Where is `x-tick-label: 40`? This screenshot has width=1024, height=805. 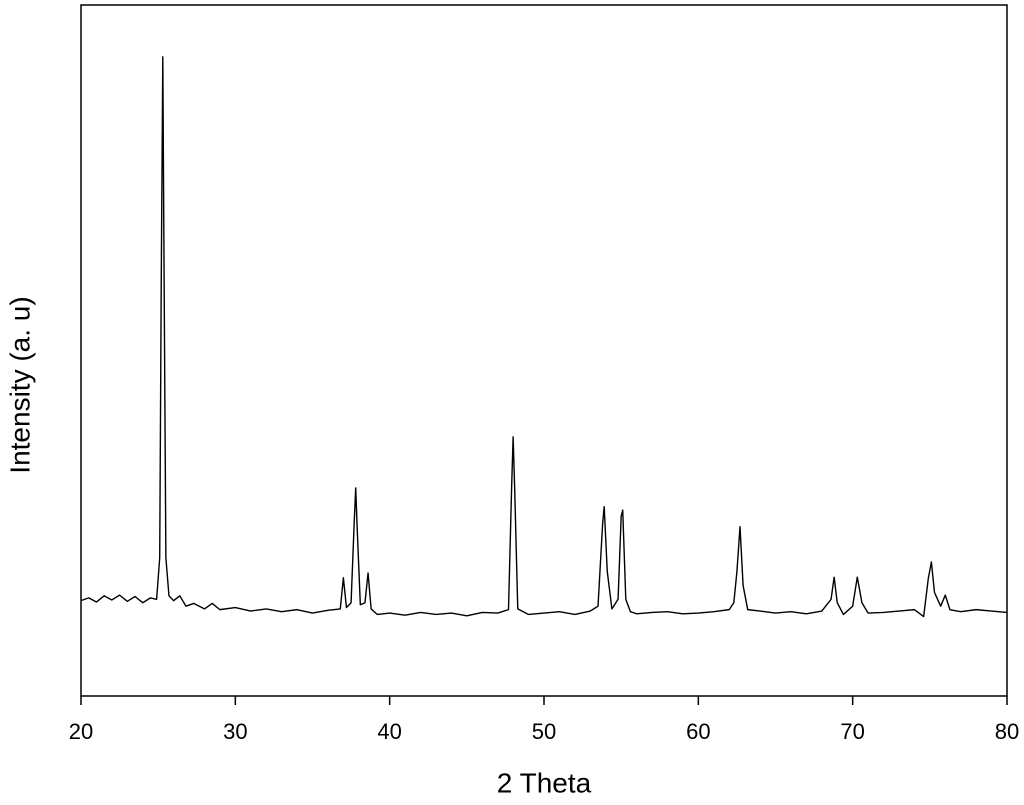 x-tick-label: 40 is located at coordinates (389, 731).